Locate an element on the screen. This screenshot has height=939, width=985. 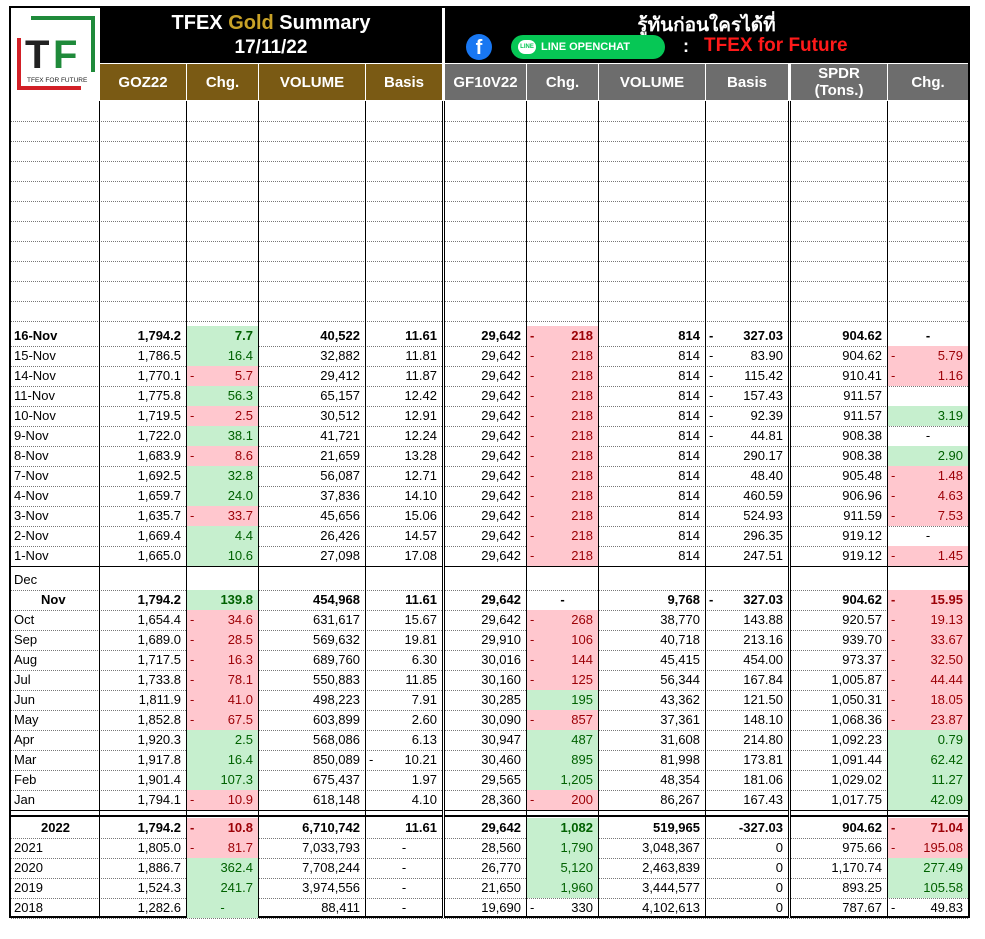
cell-value: 568,086 is located at coordinates (336, 739).